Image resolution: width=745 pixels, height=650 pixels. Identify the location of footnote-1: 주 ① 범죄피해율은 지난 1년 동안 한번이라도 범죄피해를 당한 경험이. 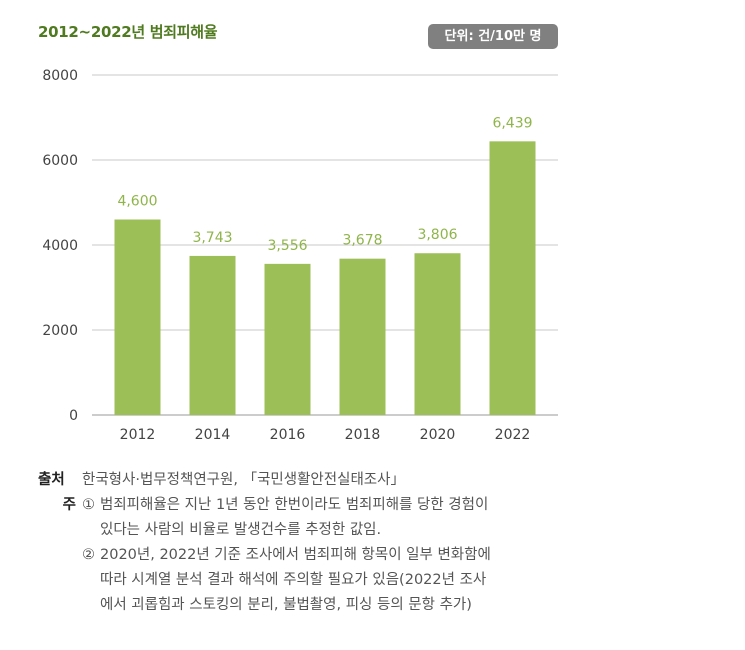
(303, 505).